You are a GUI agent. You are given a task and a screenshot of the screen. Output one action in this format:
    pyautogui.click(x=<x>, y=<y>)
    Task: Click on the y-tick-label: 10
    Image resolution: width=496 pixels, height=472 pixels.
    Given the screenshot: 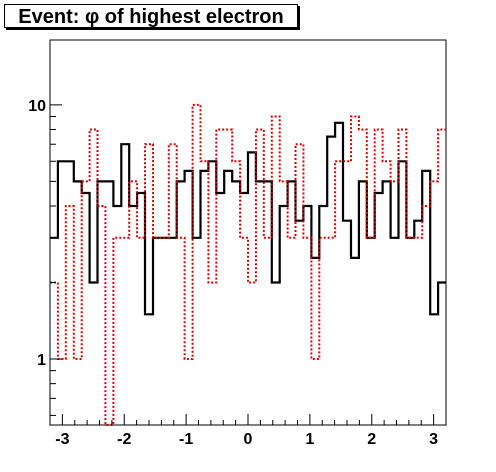 What is the action you would take?
    pyautogui.click(x=37, y=106)
    